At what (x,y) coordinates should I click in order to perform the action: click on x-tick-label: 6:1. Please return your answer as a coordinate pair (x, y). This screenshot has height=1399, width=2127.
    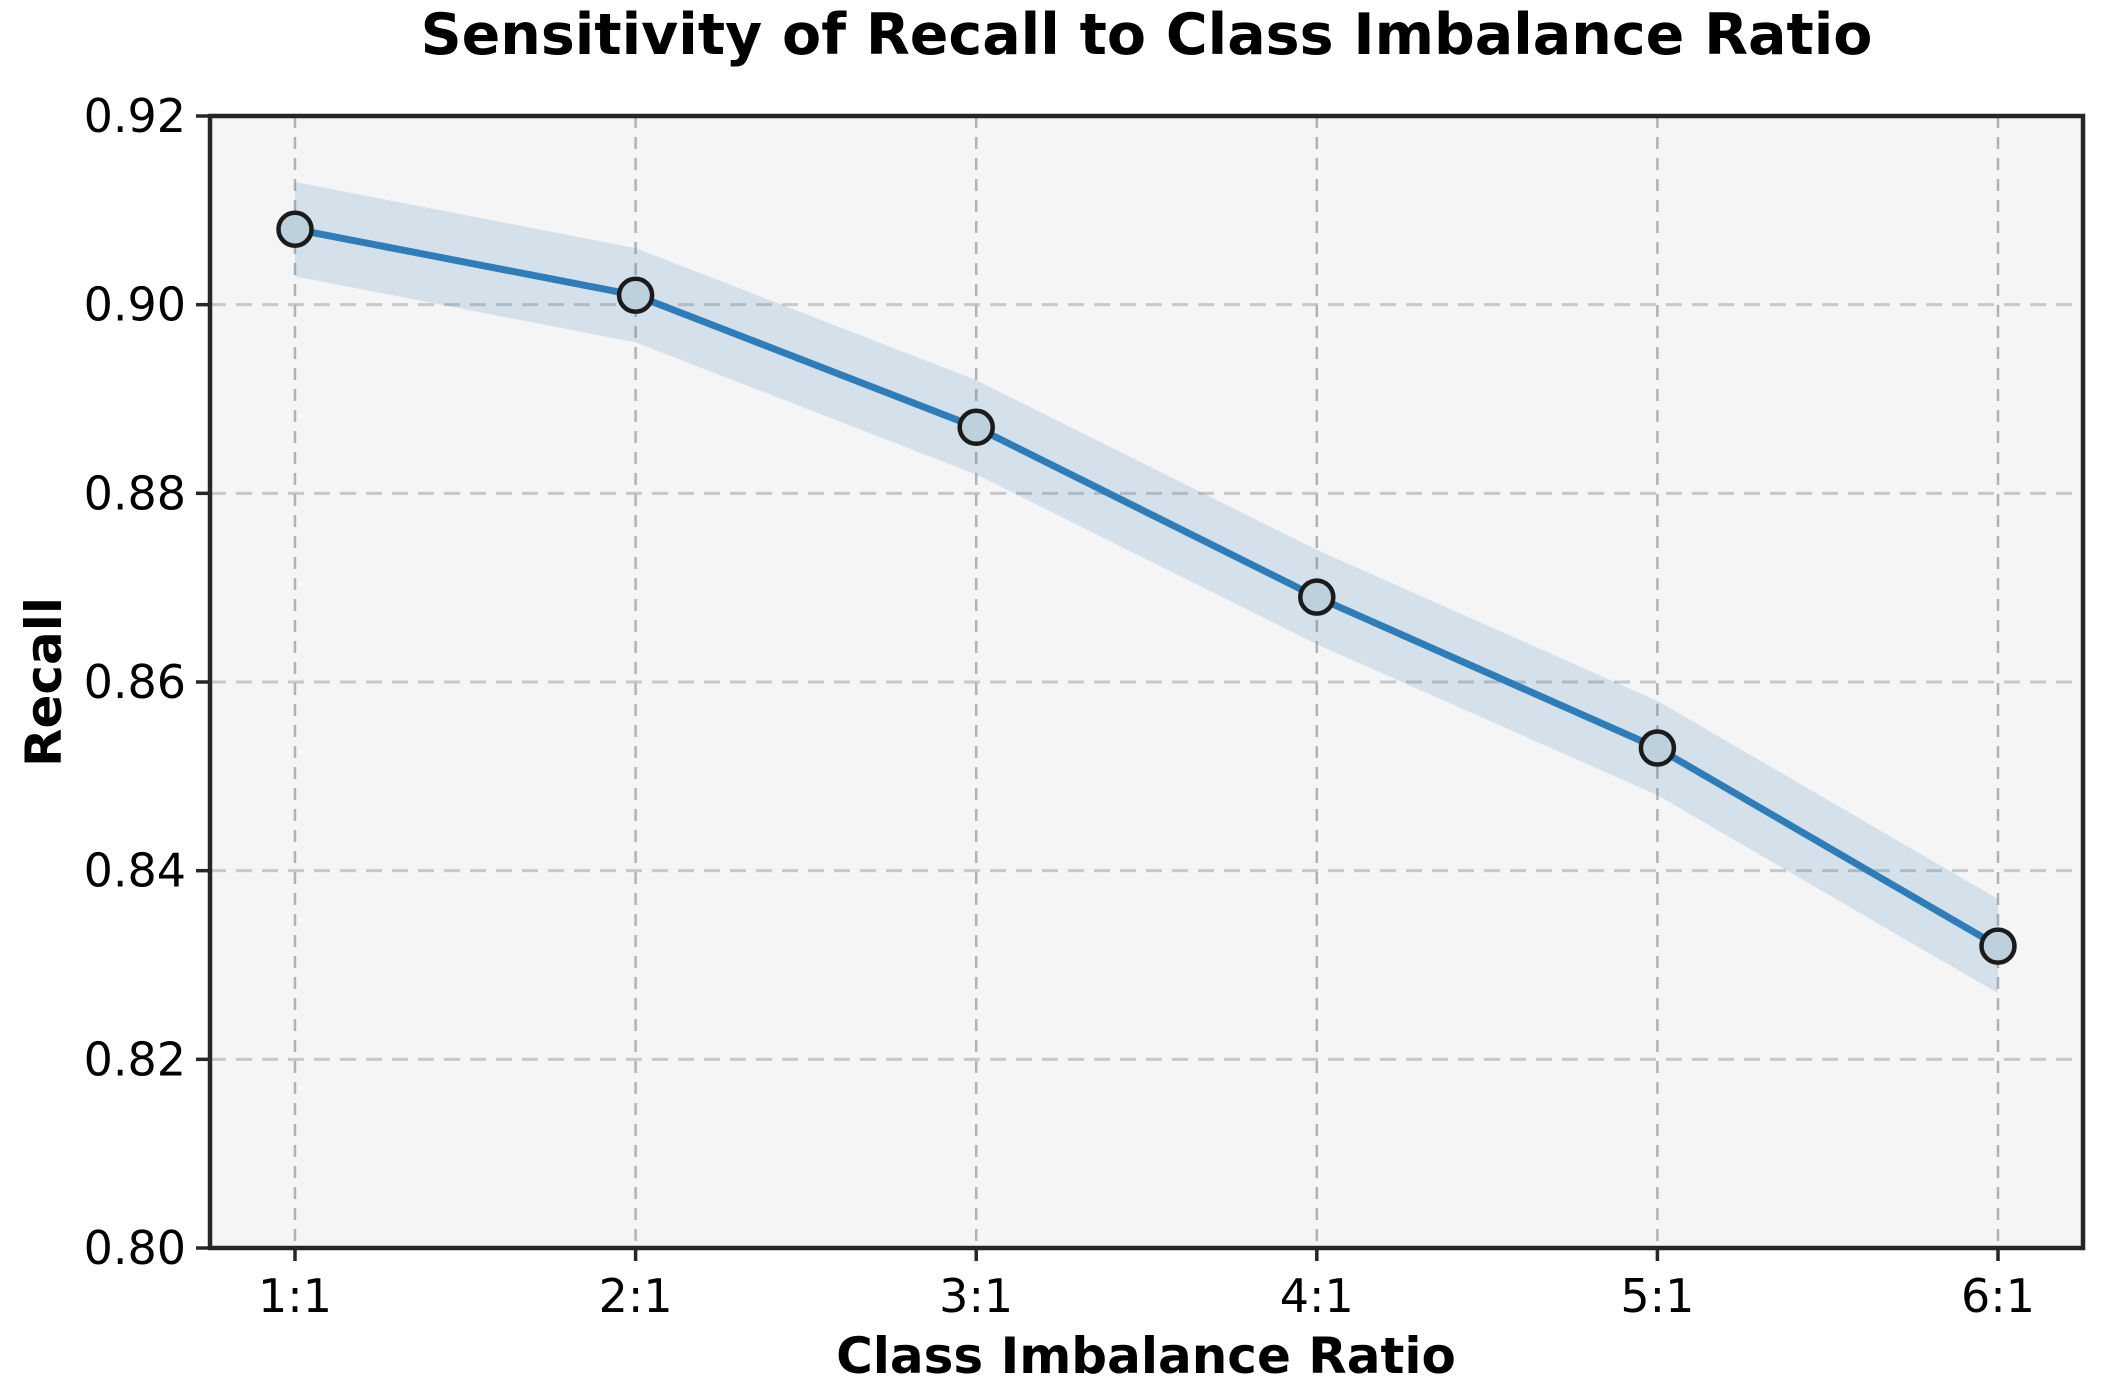
    Looking at the image, I should click on (1998, 1296).